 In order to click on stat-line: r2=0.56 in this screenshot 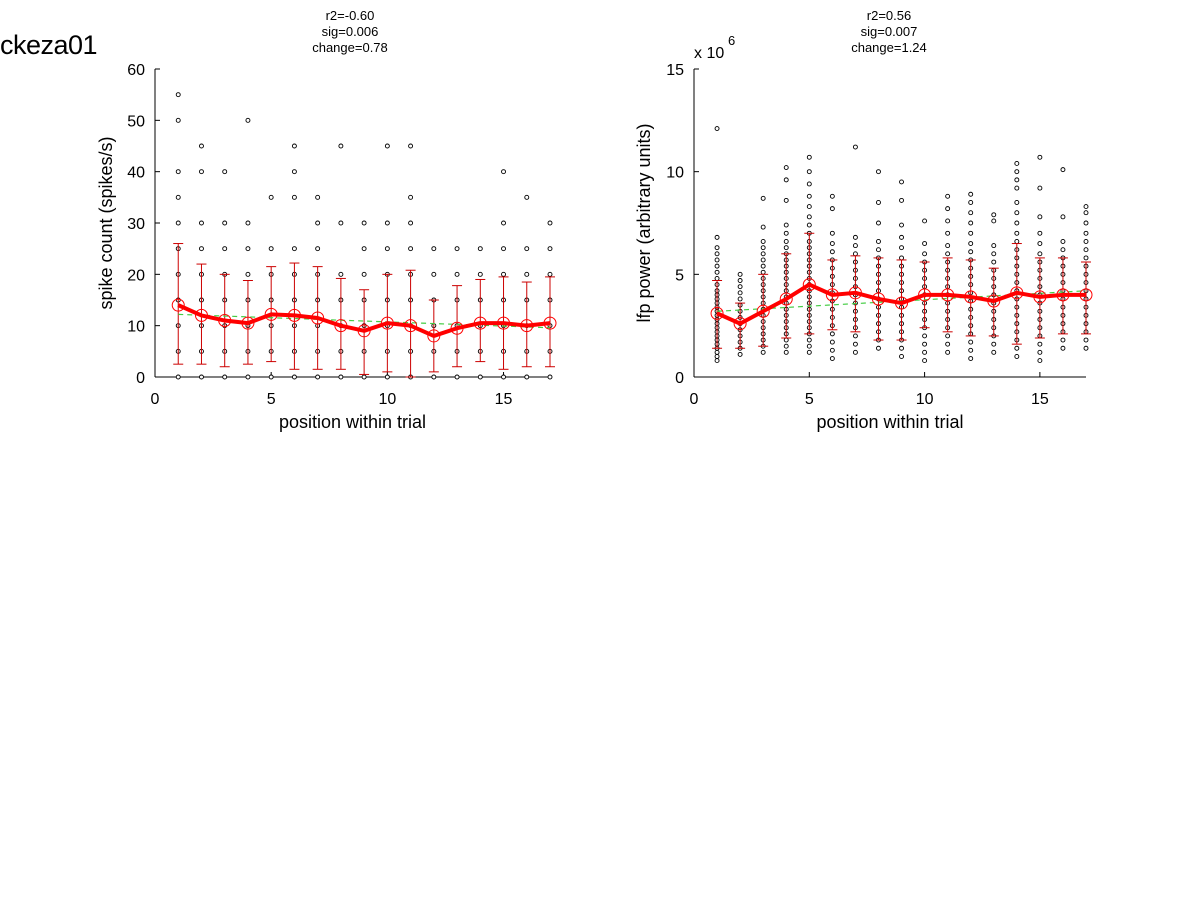, I will do `click(889, 15)`.